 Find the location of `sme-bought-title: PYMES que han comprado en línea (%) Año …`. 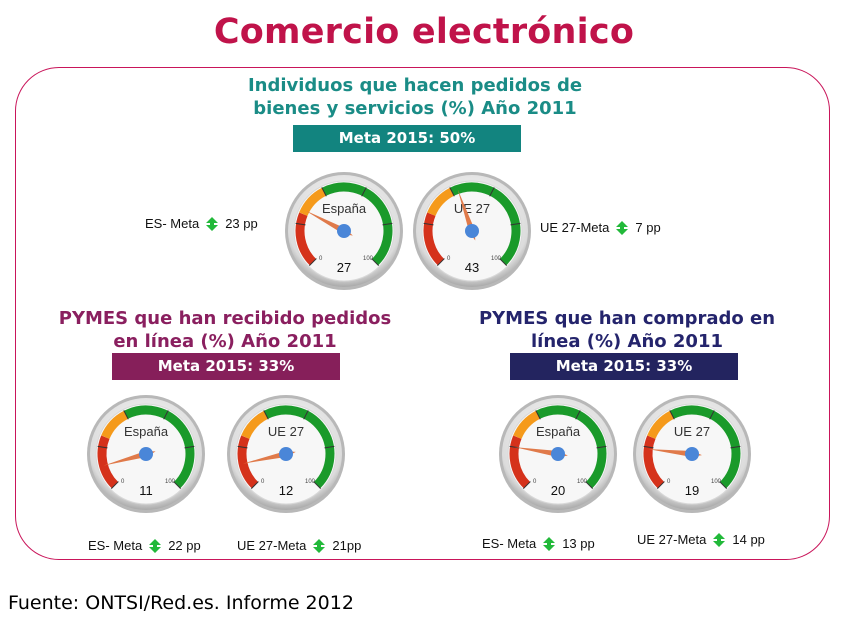

sme-bought-title: PYMES que han comprado en línea (%) Año … is located at coordinates (627, 330).